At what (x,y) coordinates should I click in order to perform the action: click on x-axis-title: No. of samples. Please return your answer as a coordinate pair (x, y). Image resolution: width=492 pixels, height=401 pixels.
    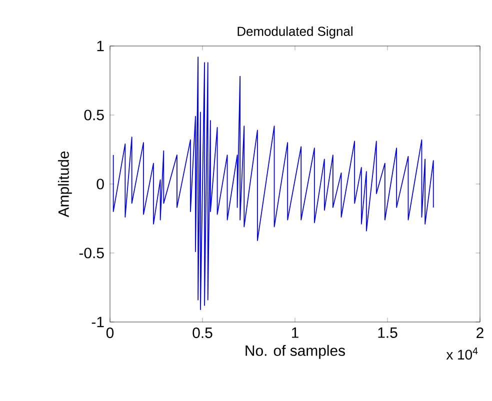
    Looking at the image, I should click on (295, 351).